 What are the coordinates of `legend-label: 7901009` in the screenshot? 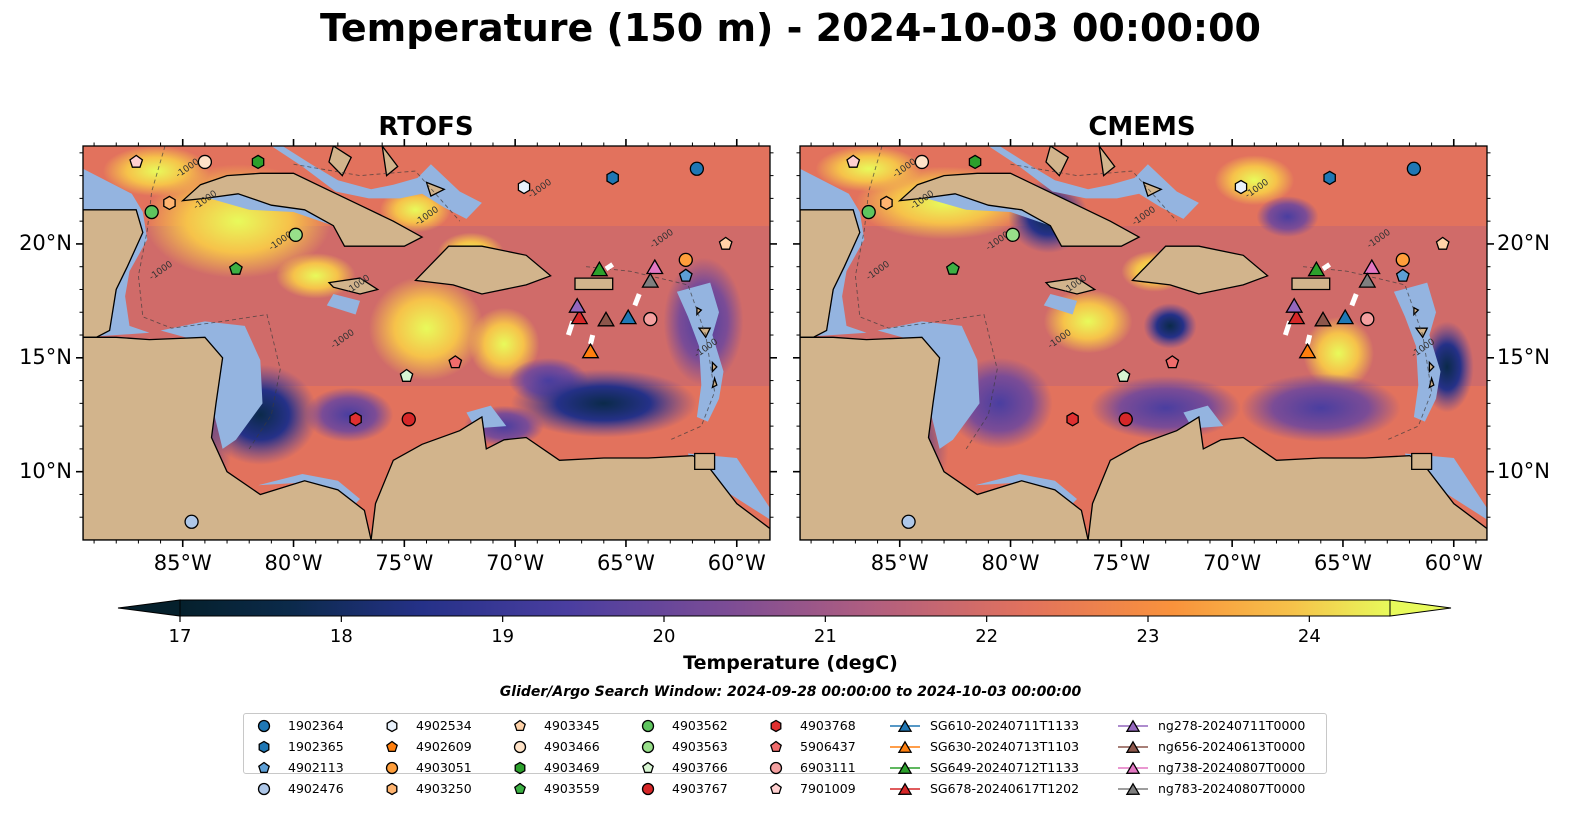 It's located at (828, 788).